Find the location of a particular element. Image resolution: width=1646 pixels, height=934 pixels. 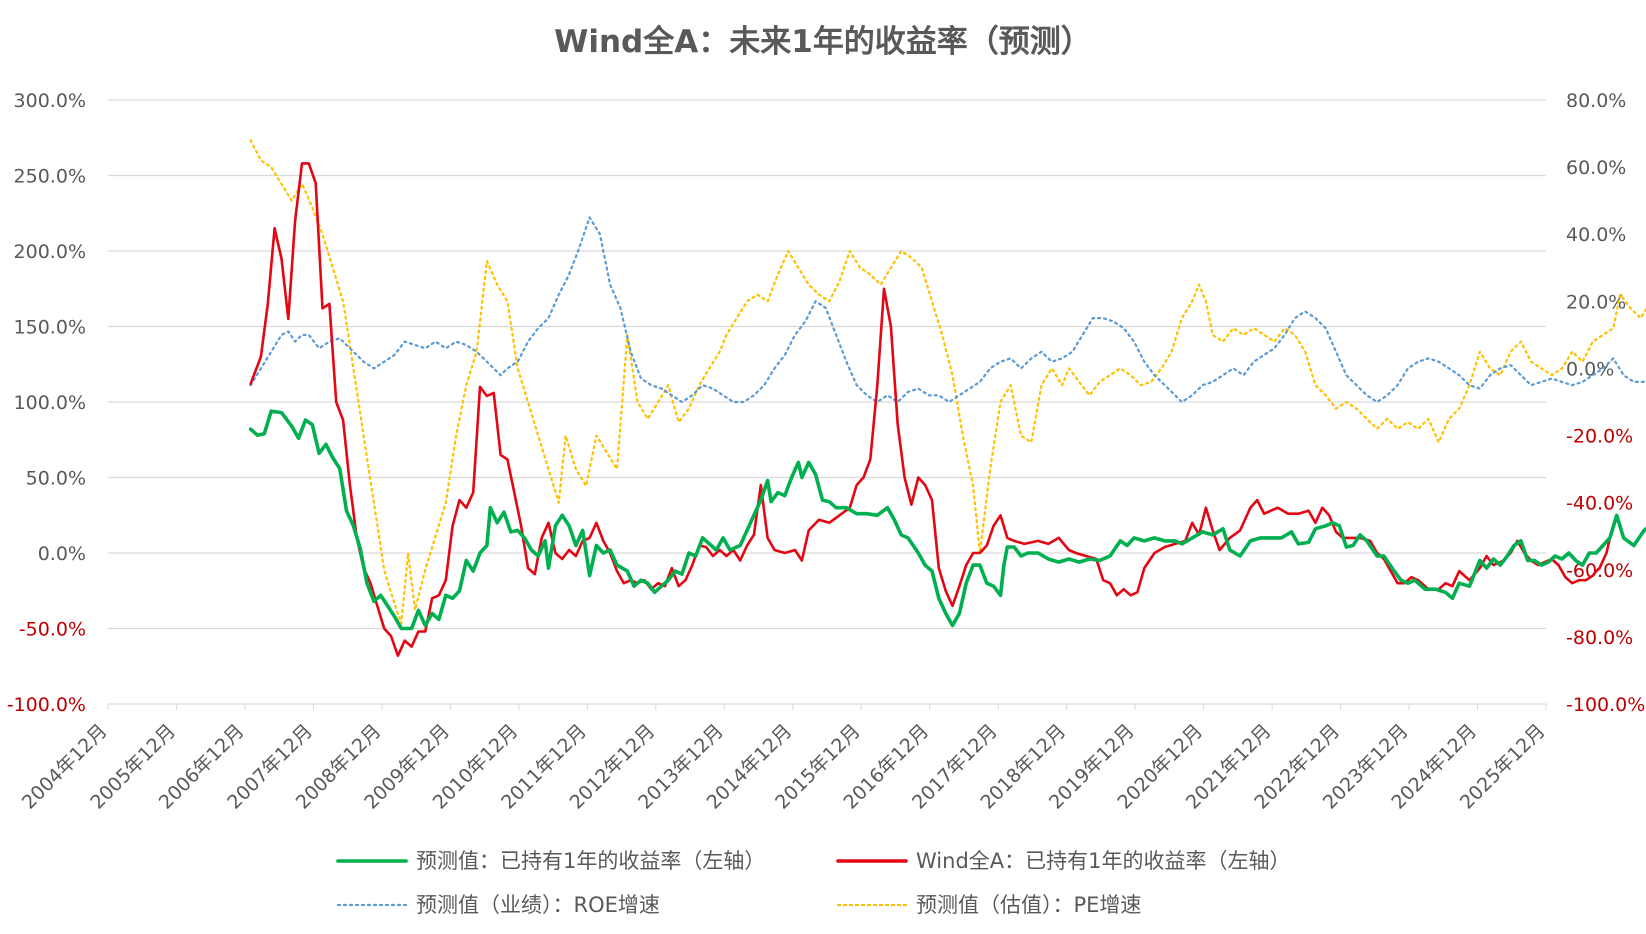

right-tick-label: 60.0% is located at coordinates (1596, 168).